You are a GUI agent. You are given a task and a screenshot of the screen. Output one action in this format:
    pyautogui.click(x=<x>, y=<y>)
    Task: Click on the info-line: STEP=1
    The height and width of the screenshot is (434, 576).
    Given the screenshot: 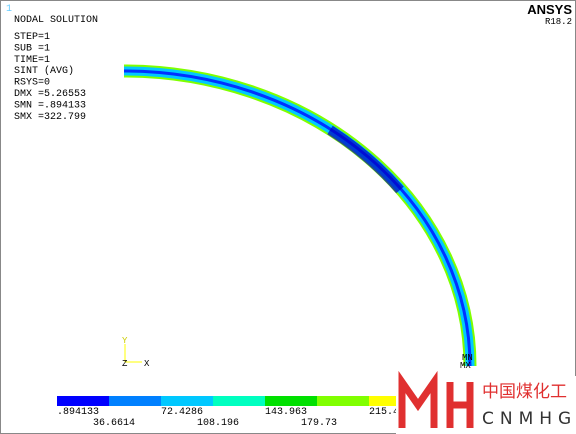 What is the action you would take?
    pyautogui.click(x=32, y=37)
    